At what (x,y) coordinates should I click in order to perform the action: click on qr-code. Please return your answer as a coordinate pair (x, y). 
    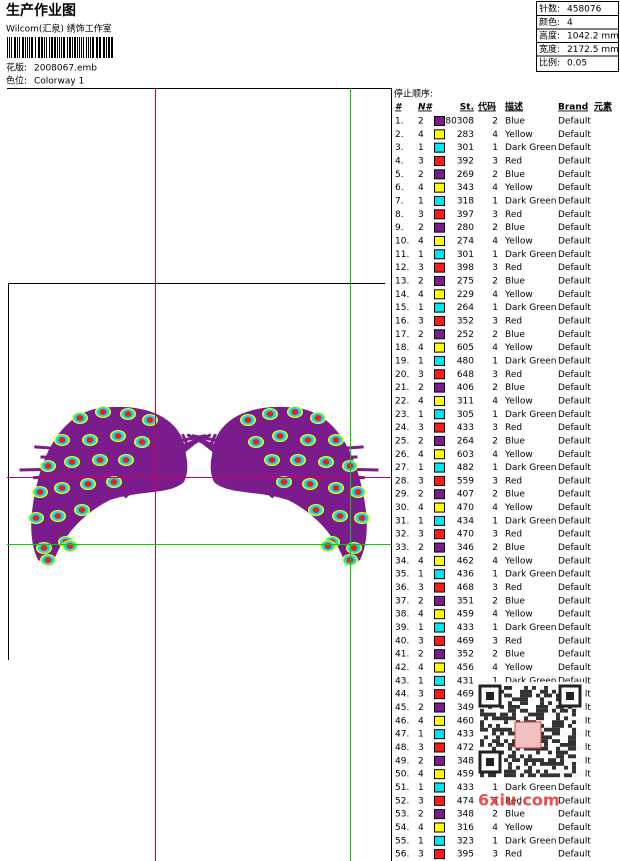
    Looking at the image, I should click on (530, 732).